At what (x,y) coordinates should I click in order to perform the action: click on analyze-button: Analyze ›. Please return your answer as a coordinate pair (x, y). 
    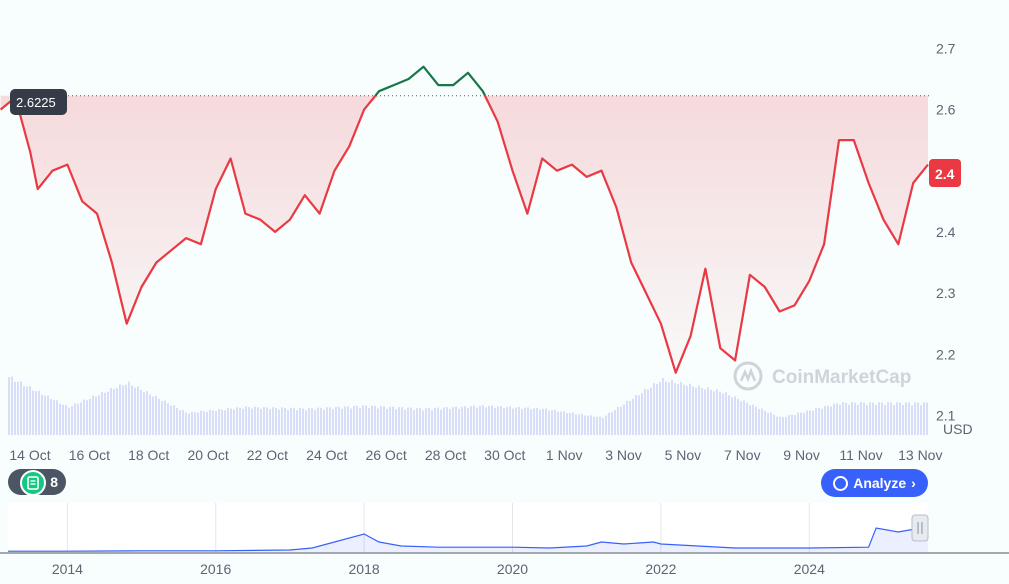
    Looking at the image, I should click on (874, 483).